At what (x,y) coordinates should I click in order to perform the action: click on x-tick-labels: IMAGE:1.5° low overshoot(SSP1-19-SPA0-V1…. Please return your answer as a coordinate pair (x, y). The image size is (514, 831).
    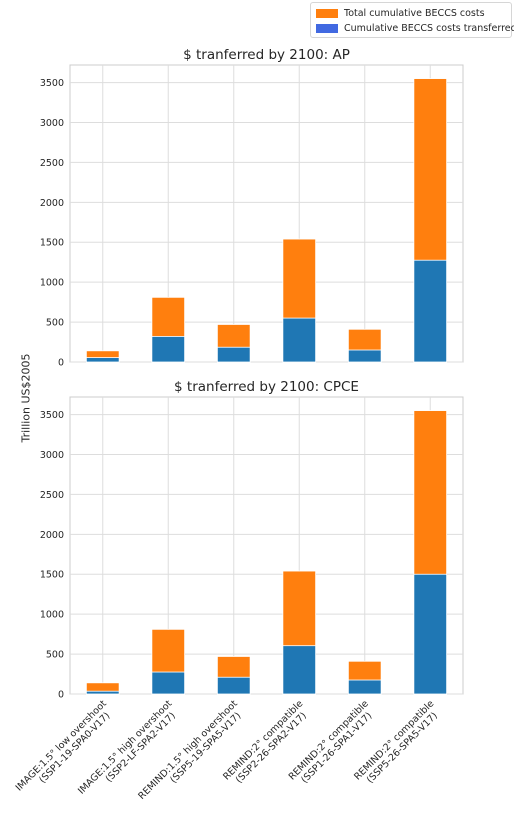
    Looking at the image, I should click on (227, 750).